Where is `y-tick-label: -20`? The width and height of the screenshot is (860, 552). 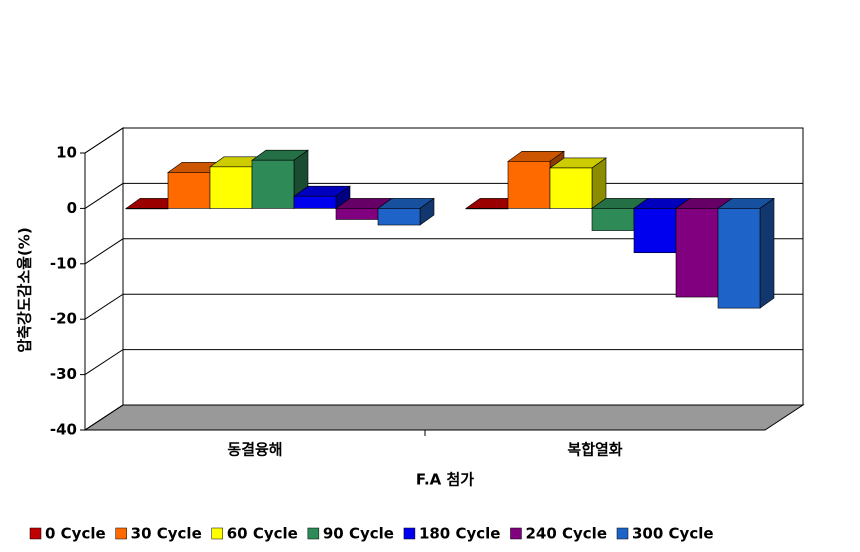 y-tick-label: -20 is located at coordinates (63, 319).